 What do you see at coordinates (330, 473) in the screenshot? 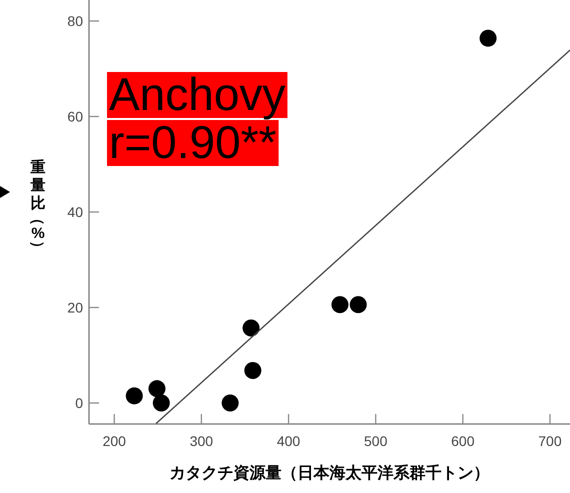
I see `x-axis-title: カタクチ資源量（日本海太平洋系群千トン）` at bounding box center [330, 473].